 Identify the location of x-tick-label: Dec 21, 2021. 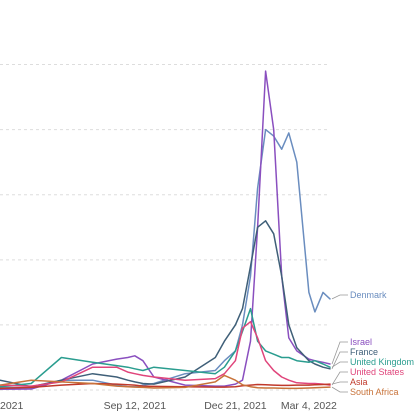
(235, 406).